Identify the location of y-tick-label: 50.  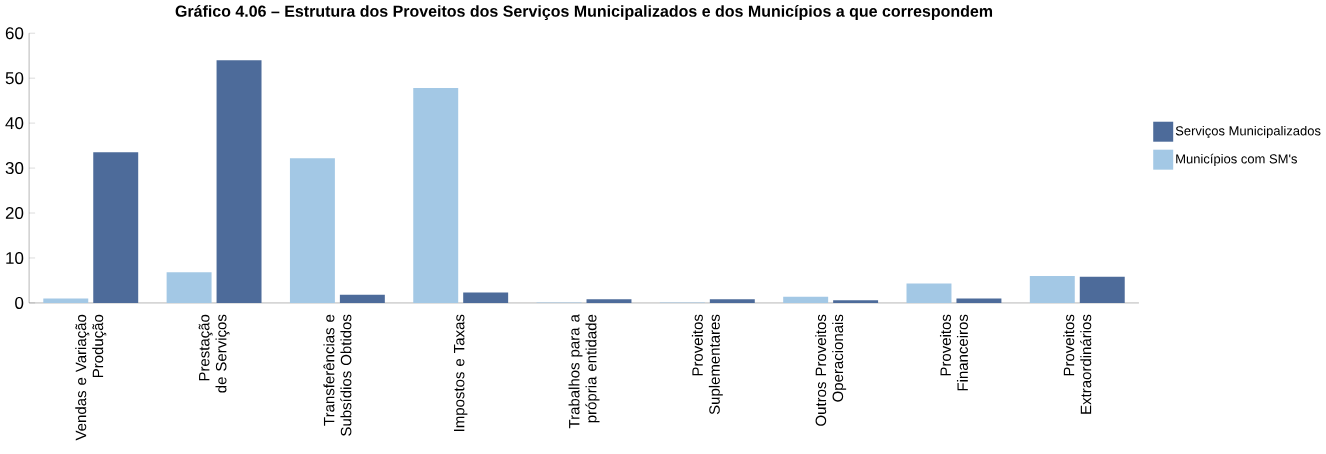
(14, 78).